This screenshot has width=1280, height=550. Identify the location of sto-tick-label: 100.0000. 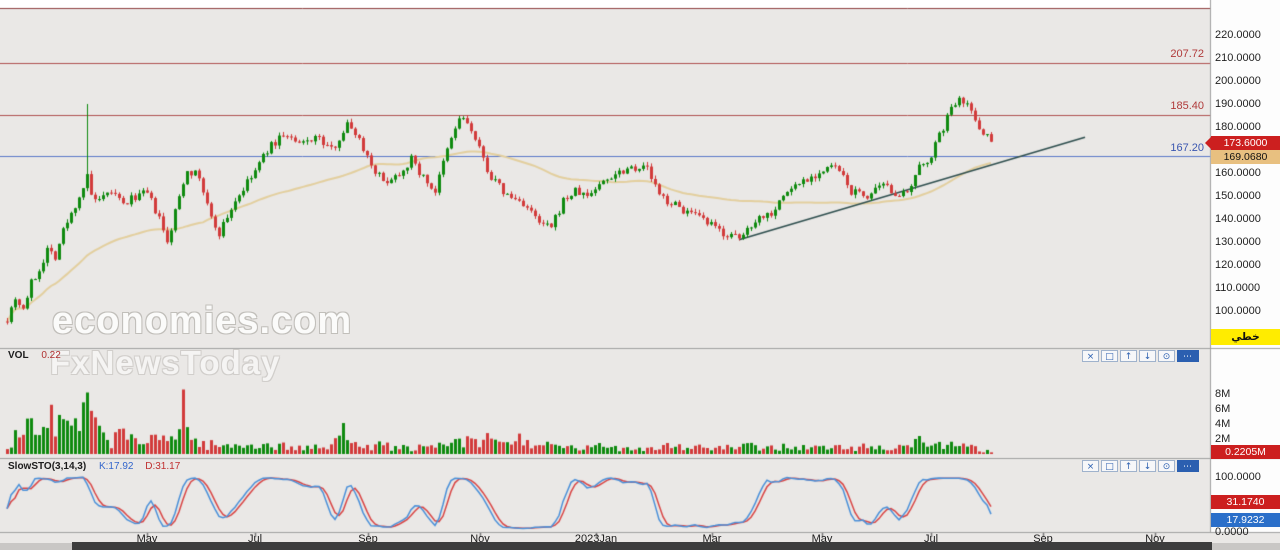
(1238, 477).